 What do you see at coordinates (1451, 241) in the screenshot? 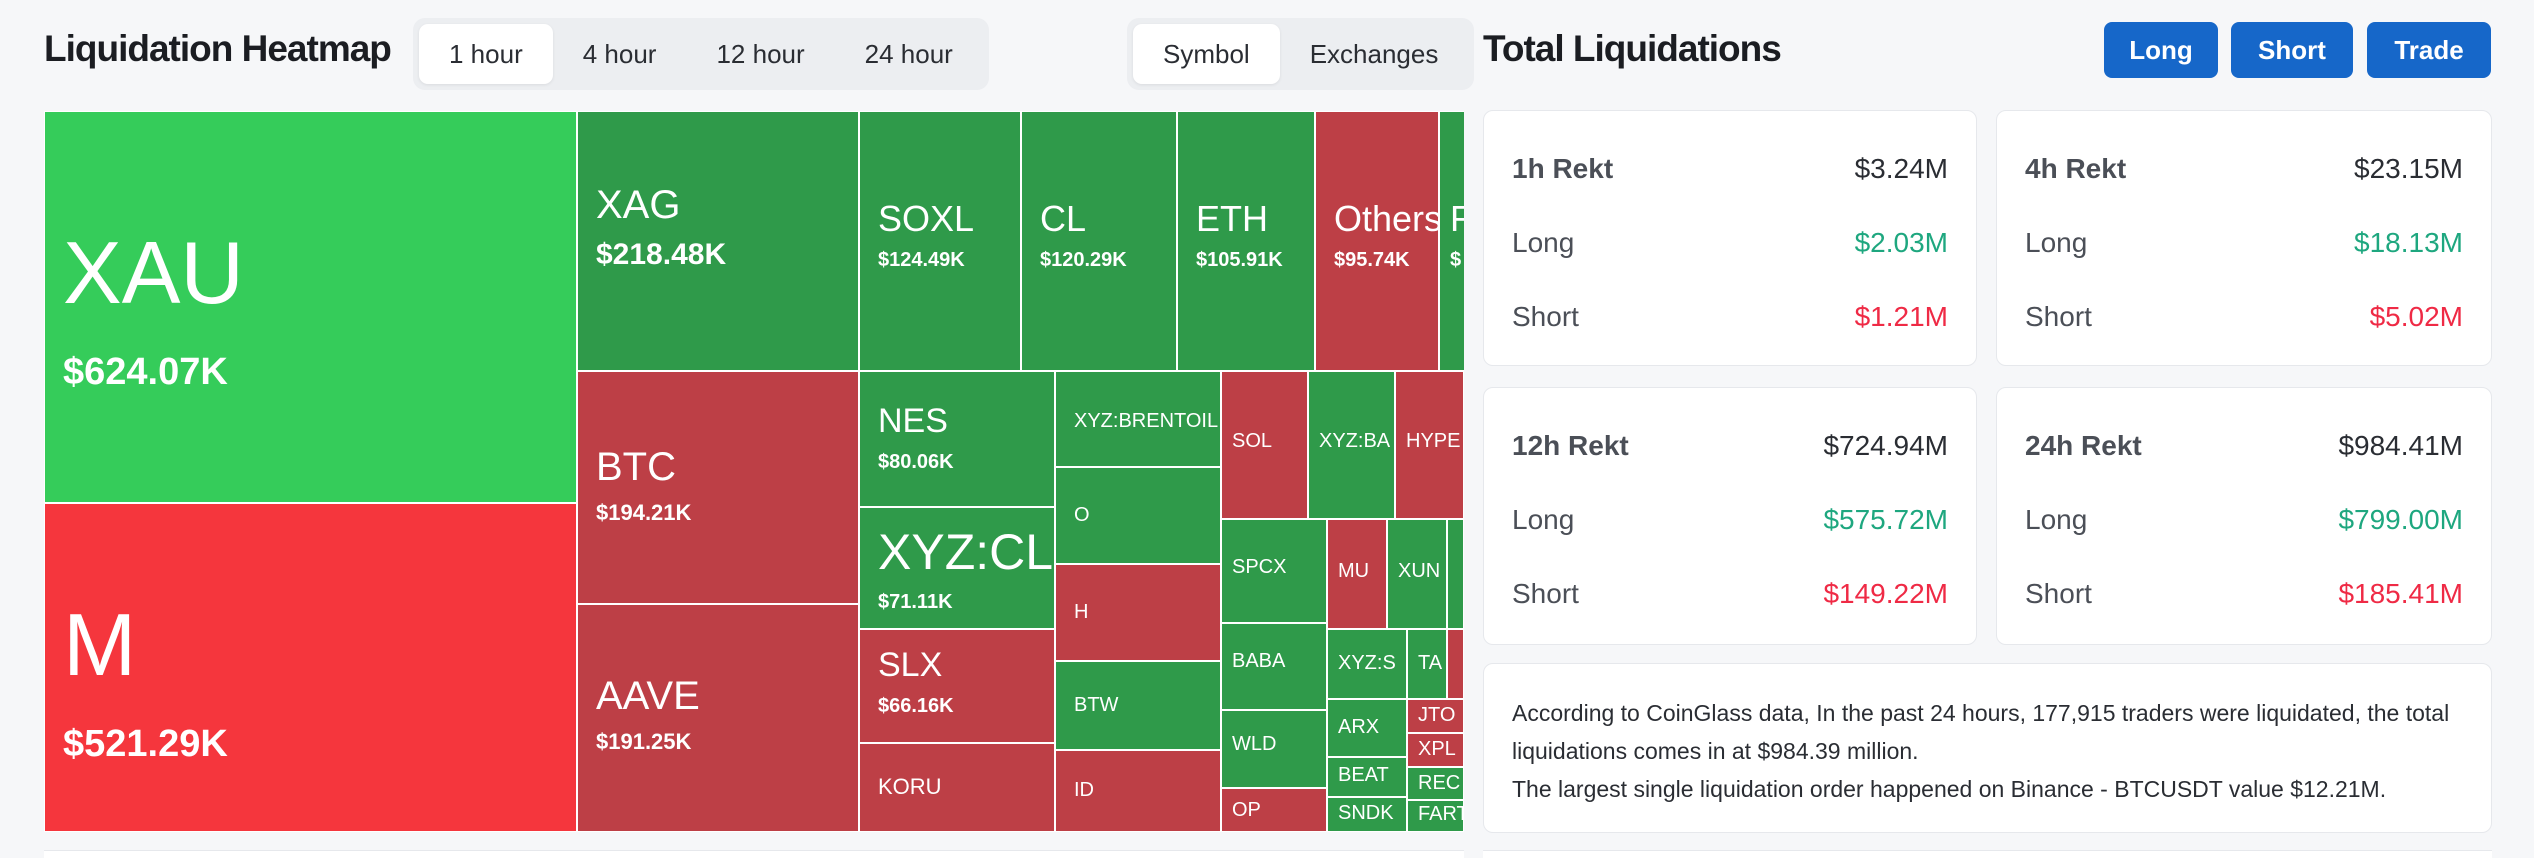
I see `treemap-cell: F$` at bounding box center [1451, 241].